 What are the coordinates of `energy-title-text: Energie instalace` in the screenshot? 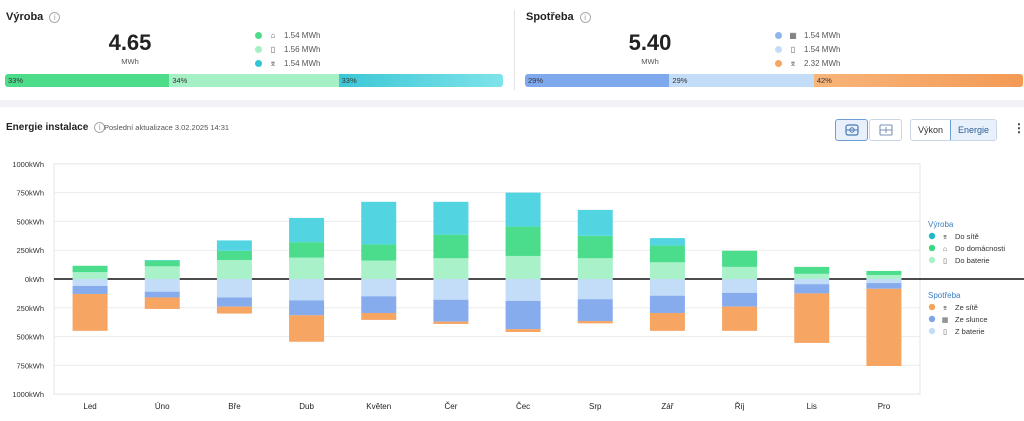 It's located at (47, 127).